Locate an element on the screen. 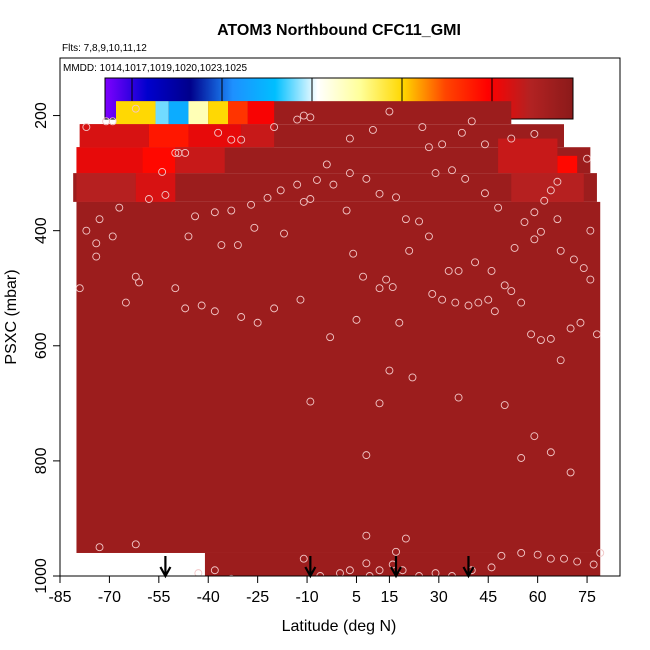 This screenshot has width=650, height=650. x-tick-label: -40 is located at coordinates (208, 597).